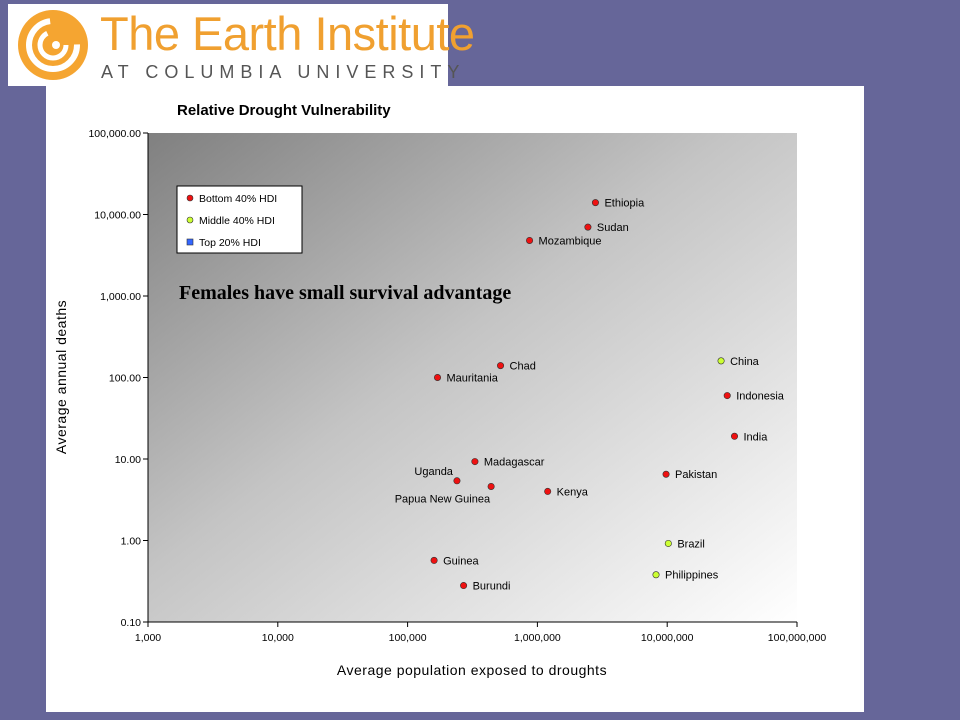  I want to click on y-tick-label: 1.00, so click(131, 542).